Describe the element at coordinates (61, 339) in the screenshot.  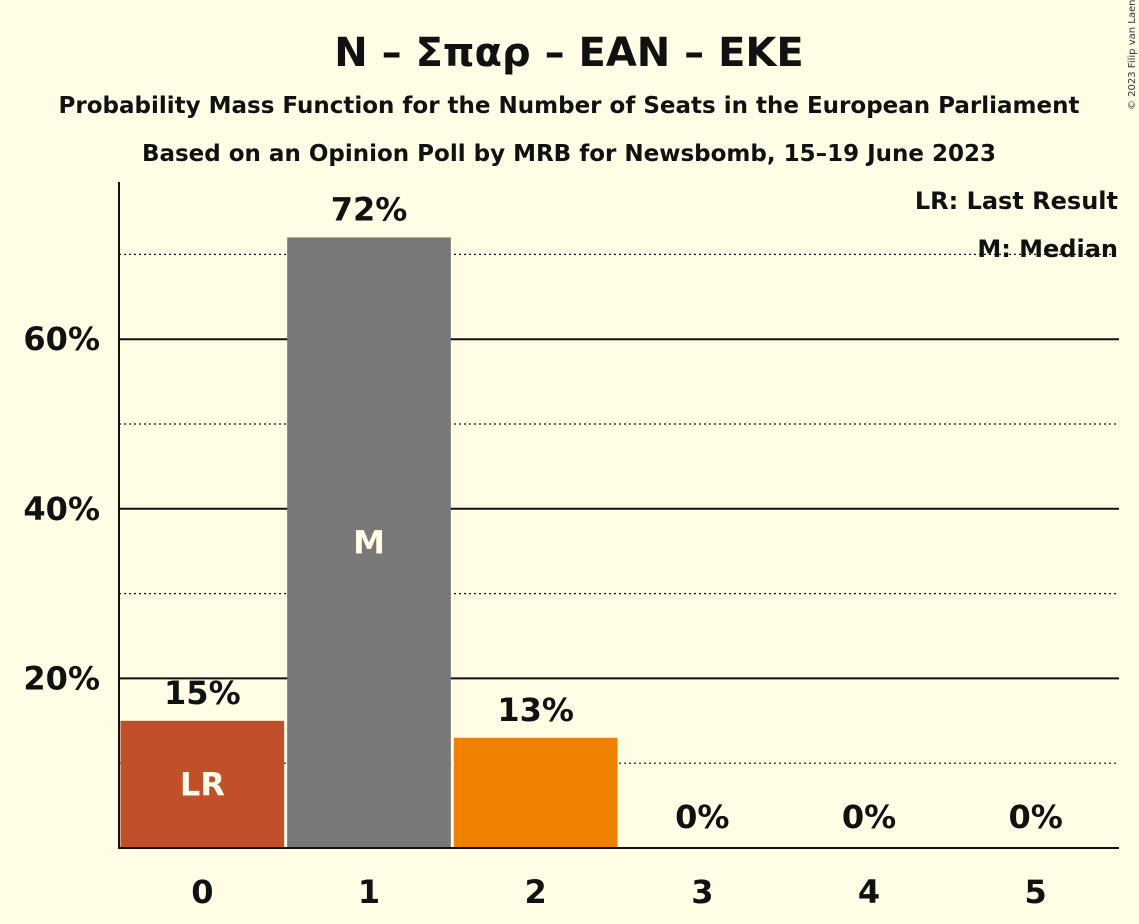
I see `y-tick-label: 60%` at that location.